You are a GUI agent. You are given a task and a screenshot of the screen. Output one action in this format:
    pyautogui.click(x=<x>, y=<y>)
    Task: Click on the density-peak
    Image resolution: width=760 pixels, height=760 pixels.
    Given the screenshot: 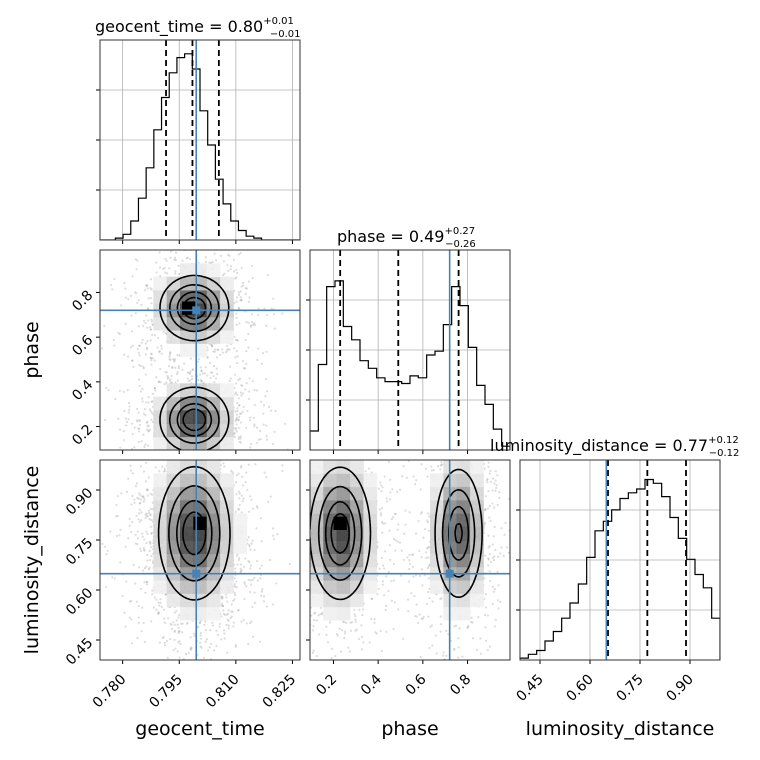 What is the action you would take?
    pyautogui.click(x=340, y=523)
    